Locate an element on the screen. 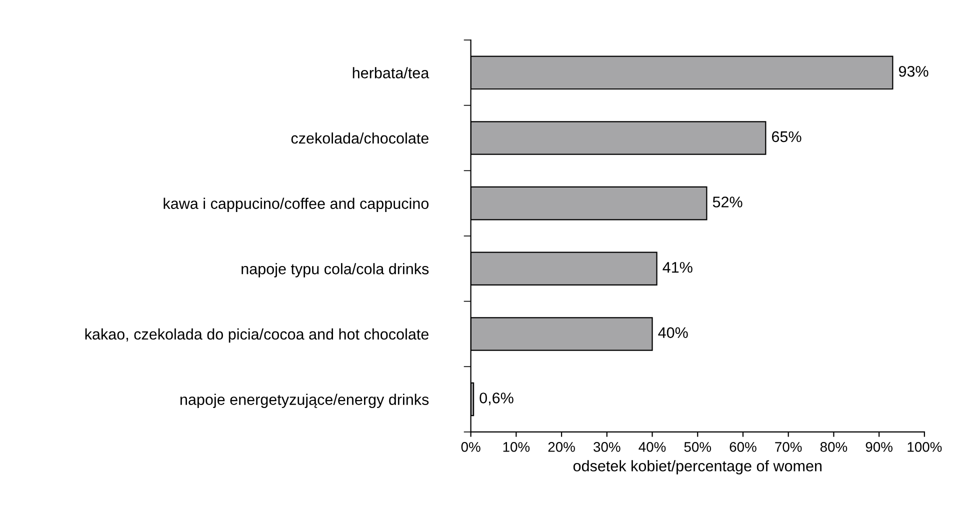  y-tick-label: napoje energetyzujące/energy drinks is located at coordinates (304, 401).